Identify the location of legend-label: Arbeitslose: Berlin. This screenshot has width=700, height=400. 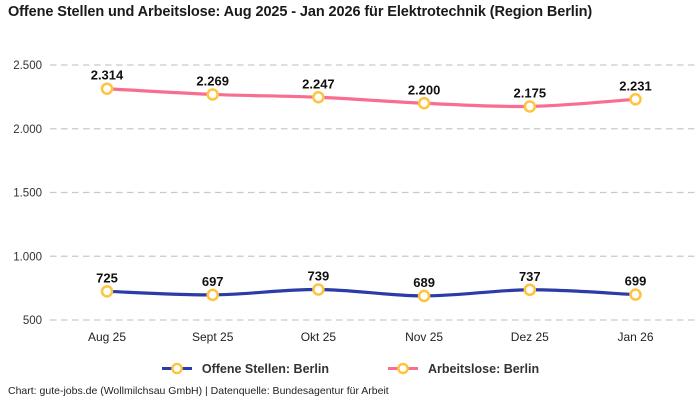
(483, 368).